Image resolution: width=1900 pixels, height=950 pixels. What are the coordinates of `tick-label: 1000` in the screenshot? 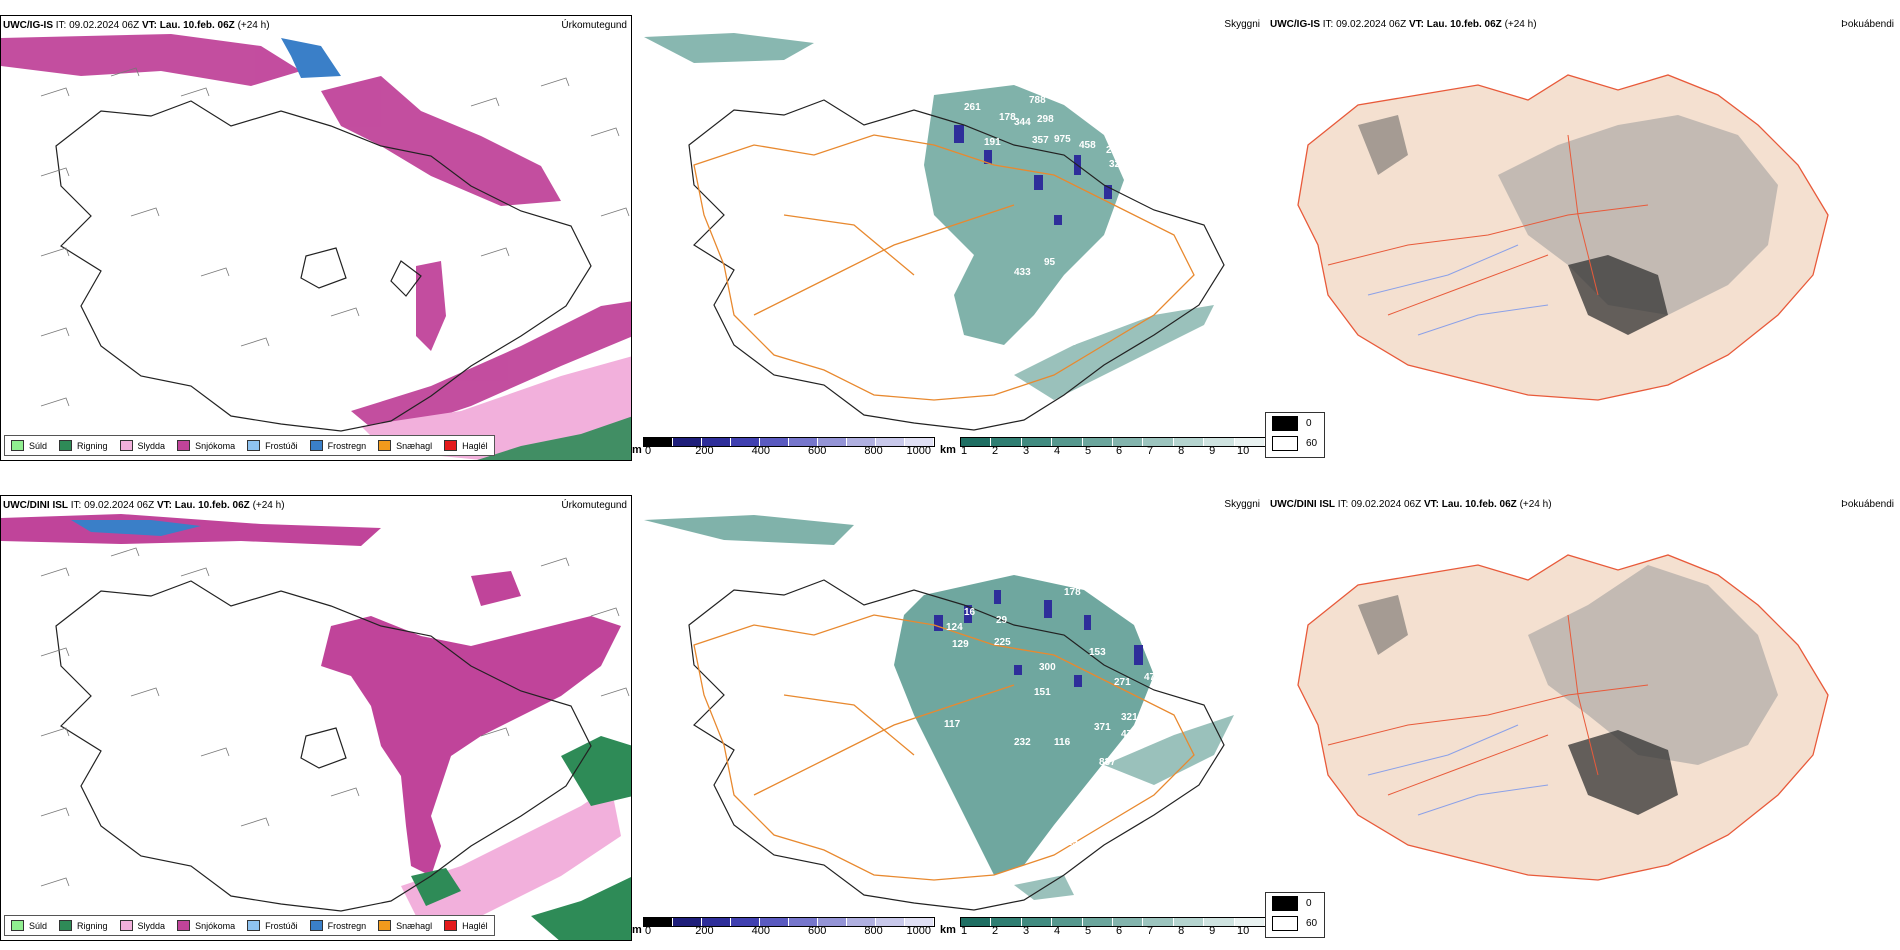 It's located at (918, 931).